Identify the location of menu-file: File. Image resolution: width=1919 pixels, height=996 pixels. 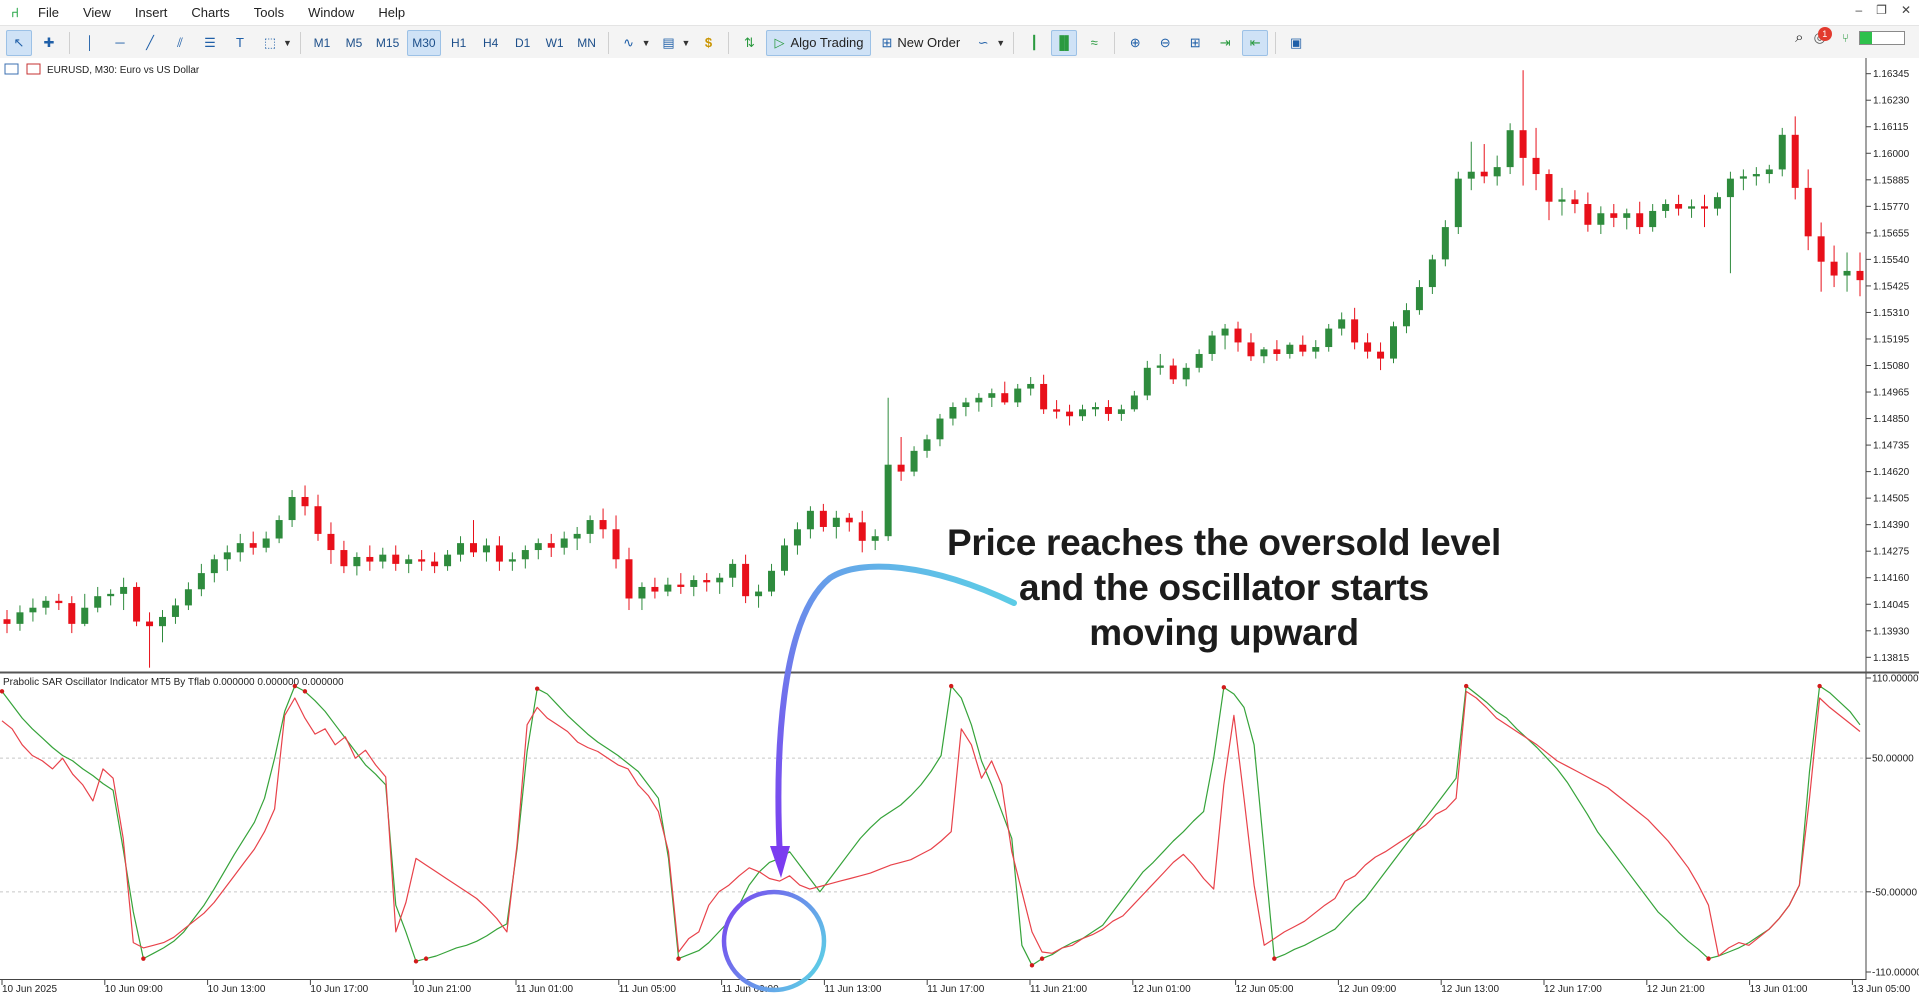
(48, 12).